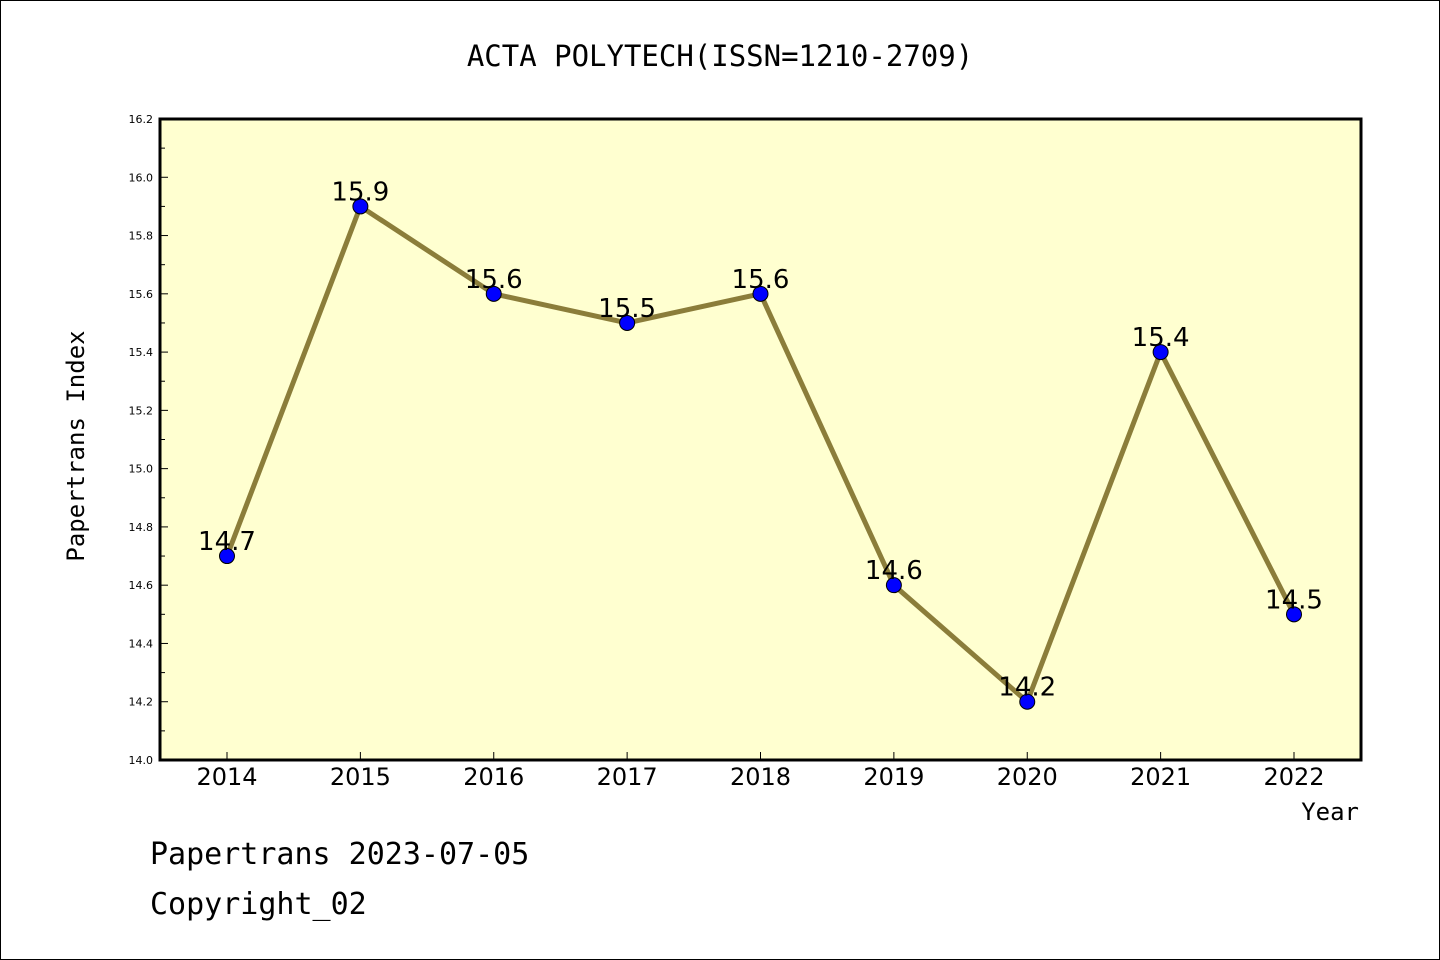  Describe the element at coordinates (227, 542) in the screenshot. I see `data-label: 14.7` at that location.